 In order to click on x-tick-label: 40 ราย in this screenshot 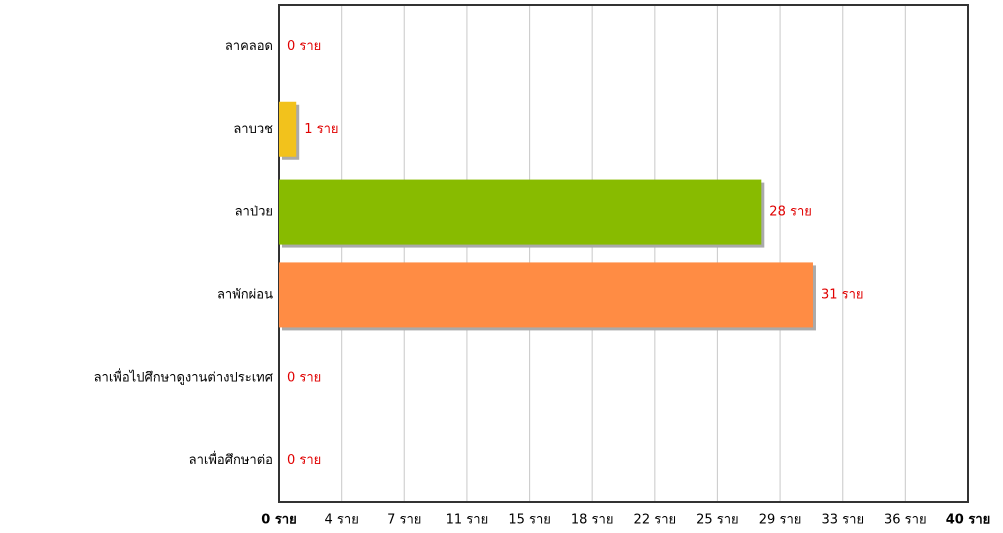, I will do `click(968, 520)`.